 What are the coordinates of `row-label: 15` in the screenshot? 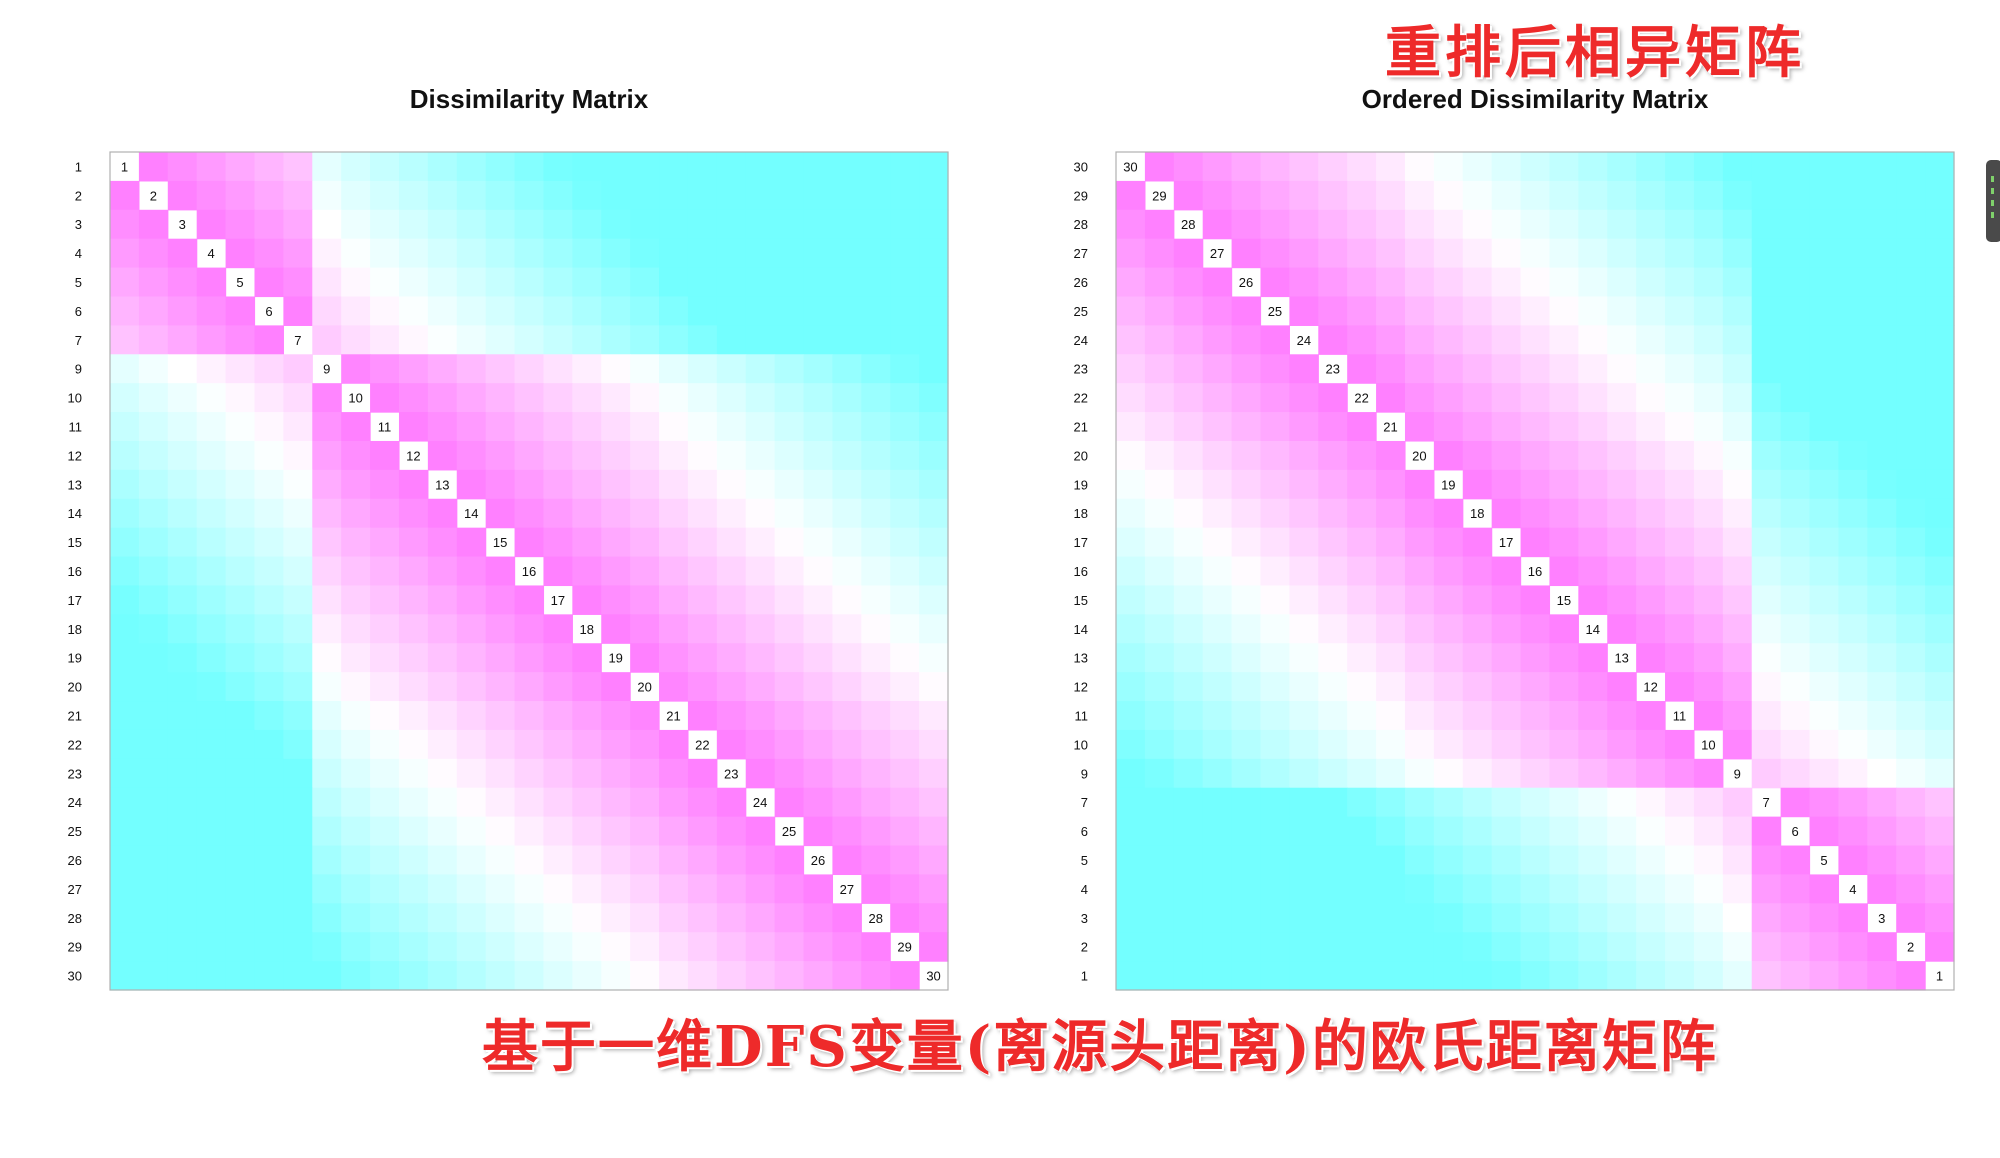 It's located at (75, 542).